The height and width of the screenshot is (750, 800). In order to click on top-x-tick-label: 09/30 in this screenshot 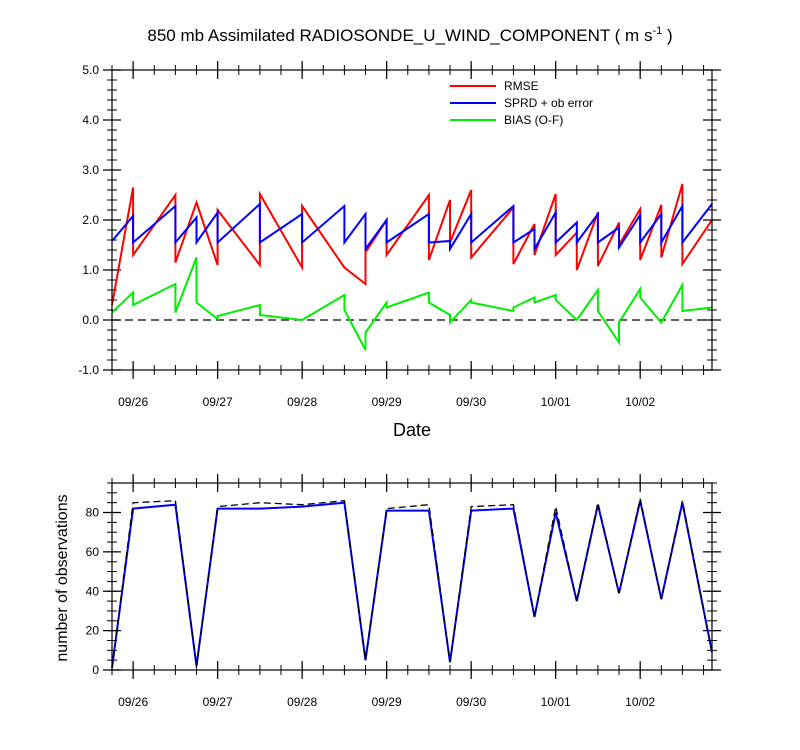, I will do `click(471, 402)`.